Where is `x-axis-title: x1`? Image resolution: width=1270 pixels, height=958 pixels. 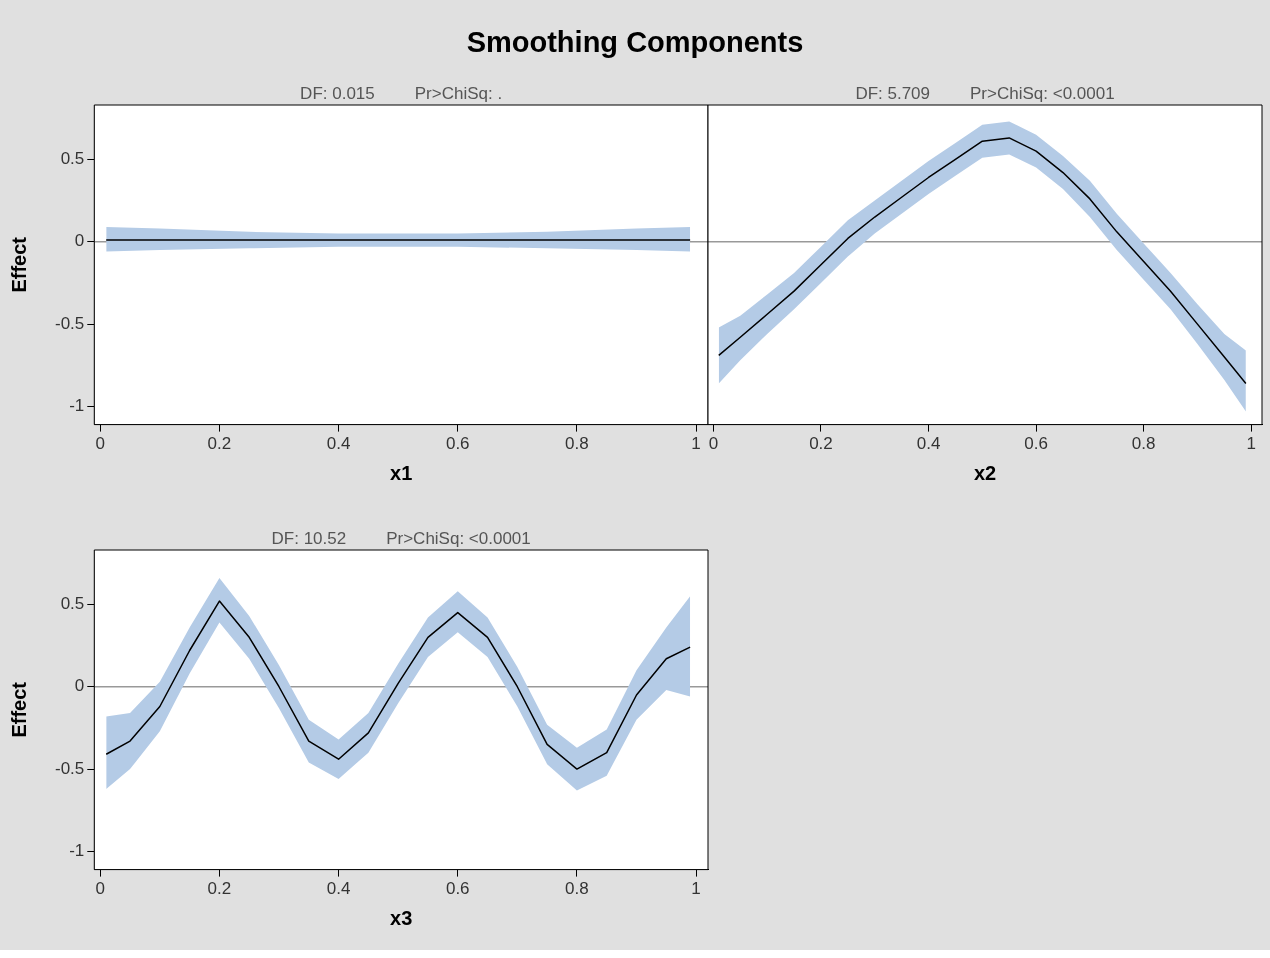
x-axis-title: x1 is located at coordinates (401, 472).